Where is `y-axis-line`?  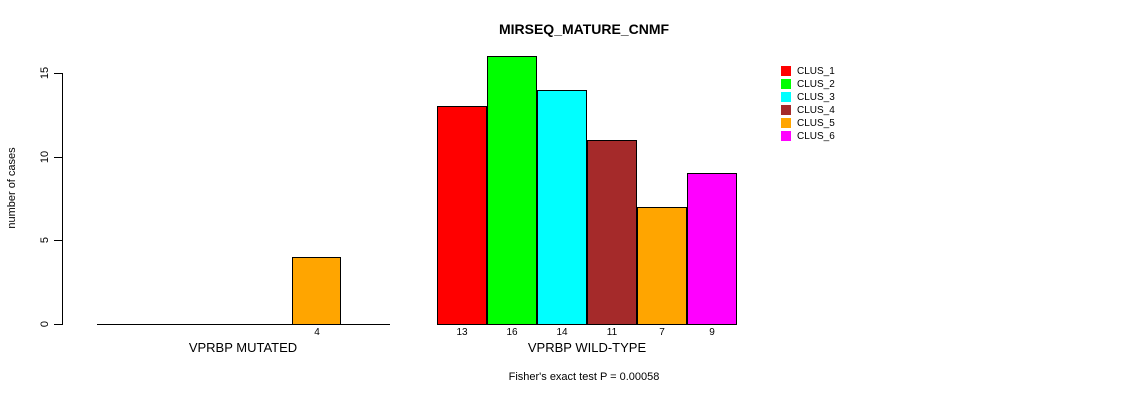 y-axis-line is located at coordinates (62, 199).